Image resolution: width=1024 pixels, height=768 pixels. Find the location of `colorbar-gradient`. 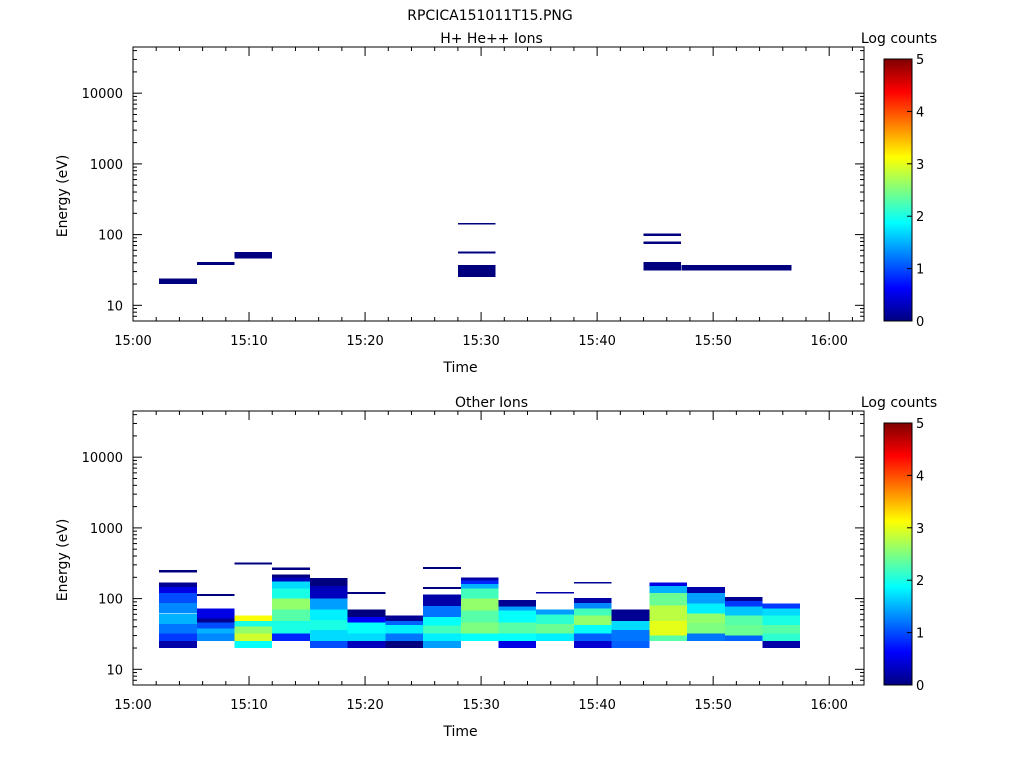

colorbar-gradient is located at coordinates (898, 190).